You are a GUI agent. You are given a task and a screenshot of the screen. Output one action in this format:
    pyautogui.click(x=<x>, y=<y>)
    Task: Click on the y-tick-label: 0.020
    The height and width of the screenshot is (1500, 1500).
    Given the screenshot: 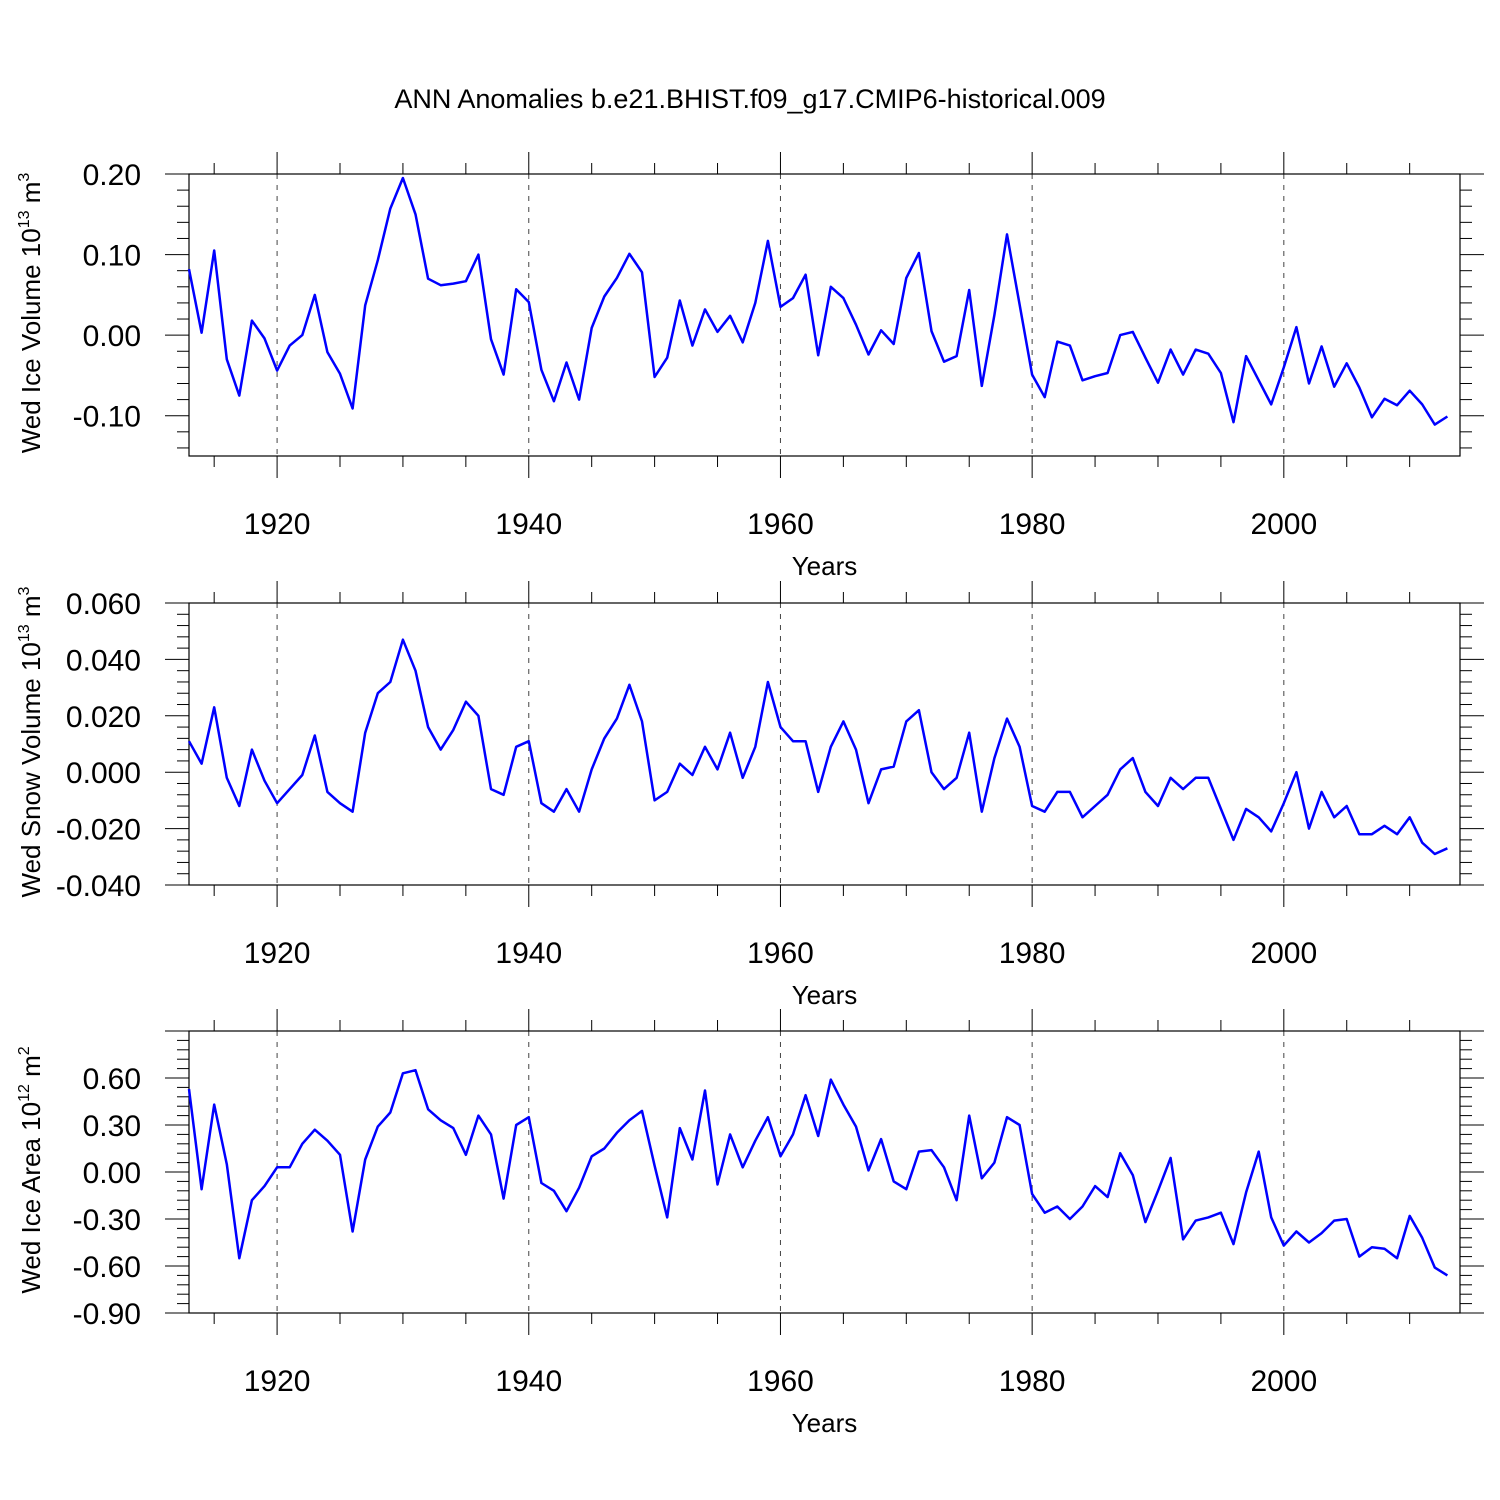 What is the action you would take?
    pyautogui.click(x=103, y=717)
    